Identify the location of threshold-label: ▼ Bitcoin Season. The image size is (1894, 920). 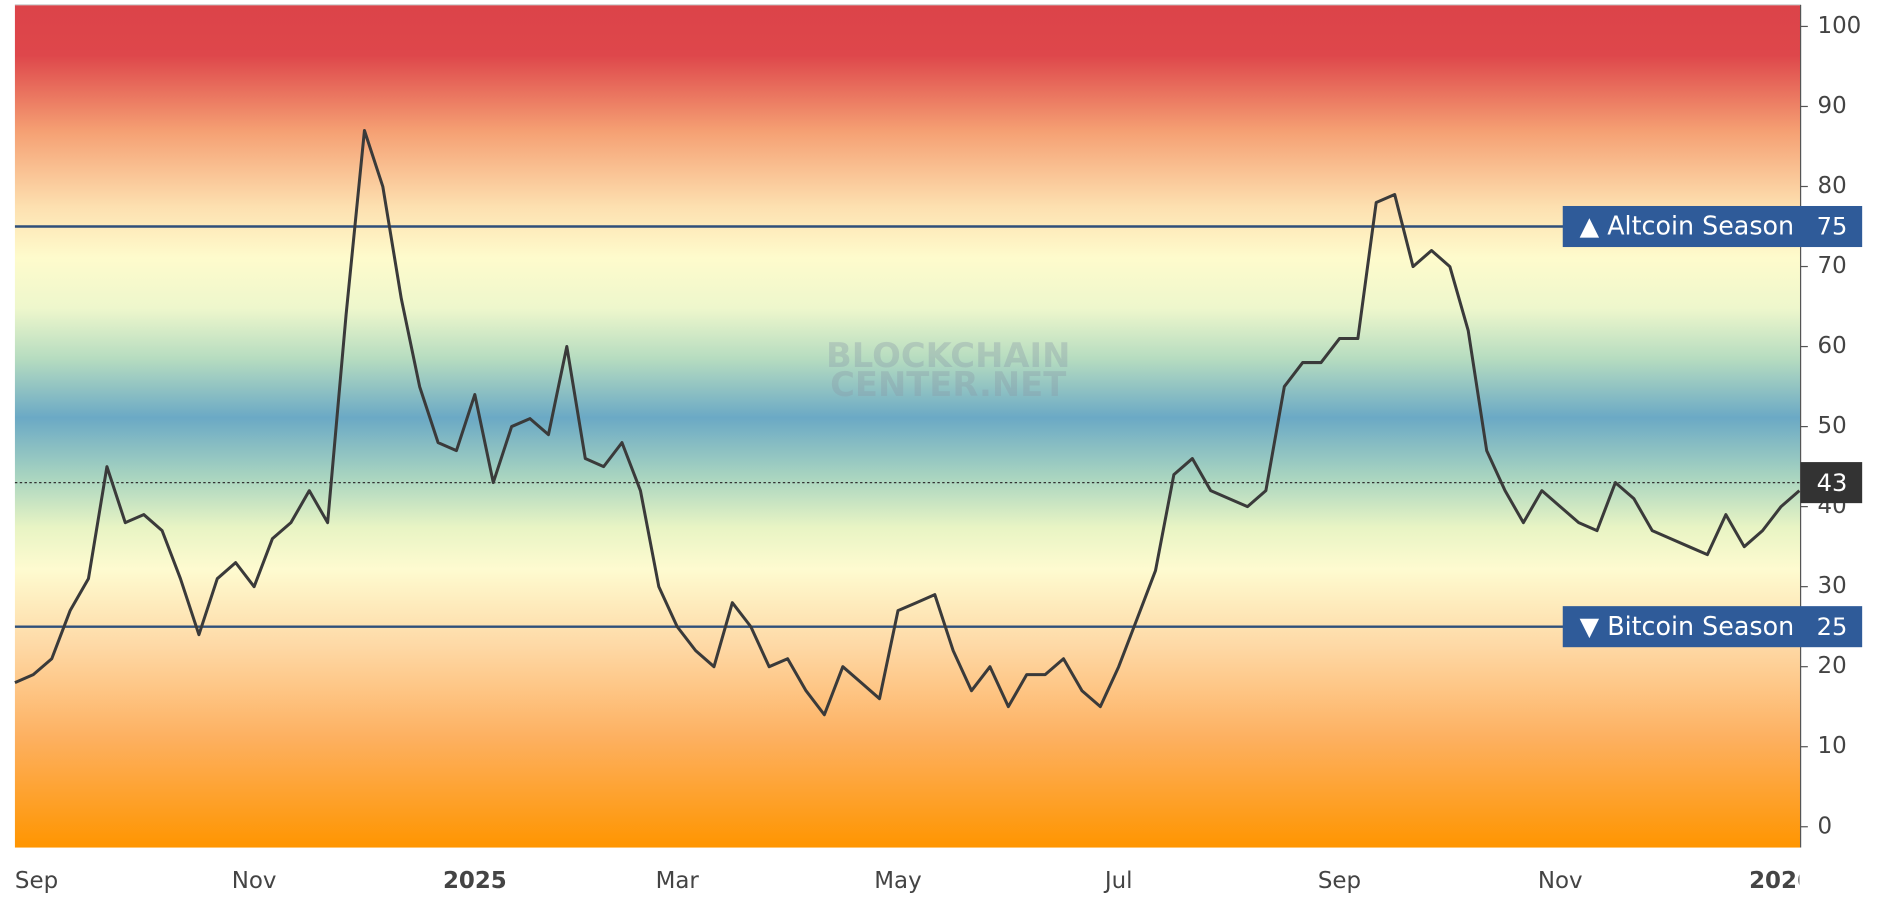
(1687, 626).